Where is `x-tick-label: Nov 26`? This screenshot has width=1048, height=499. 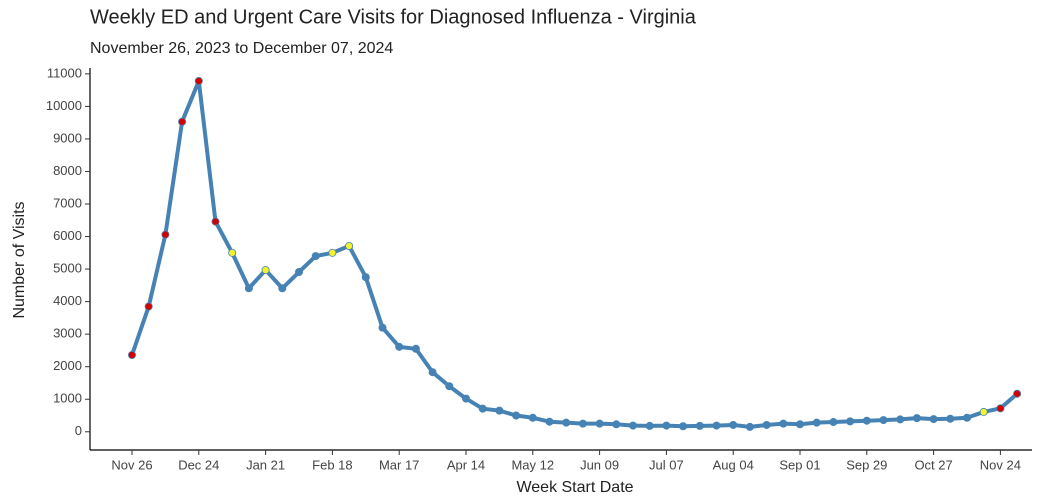 x-tick-label: Nov 26 is located at coordinates (131, 464).